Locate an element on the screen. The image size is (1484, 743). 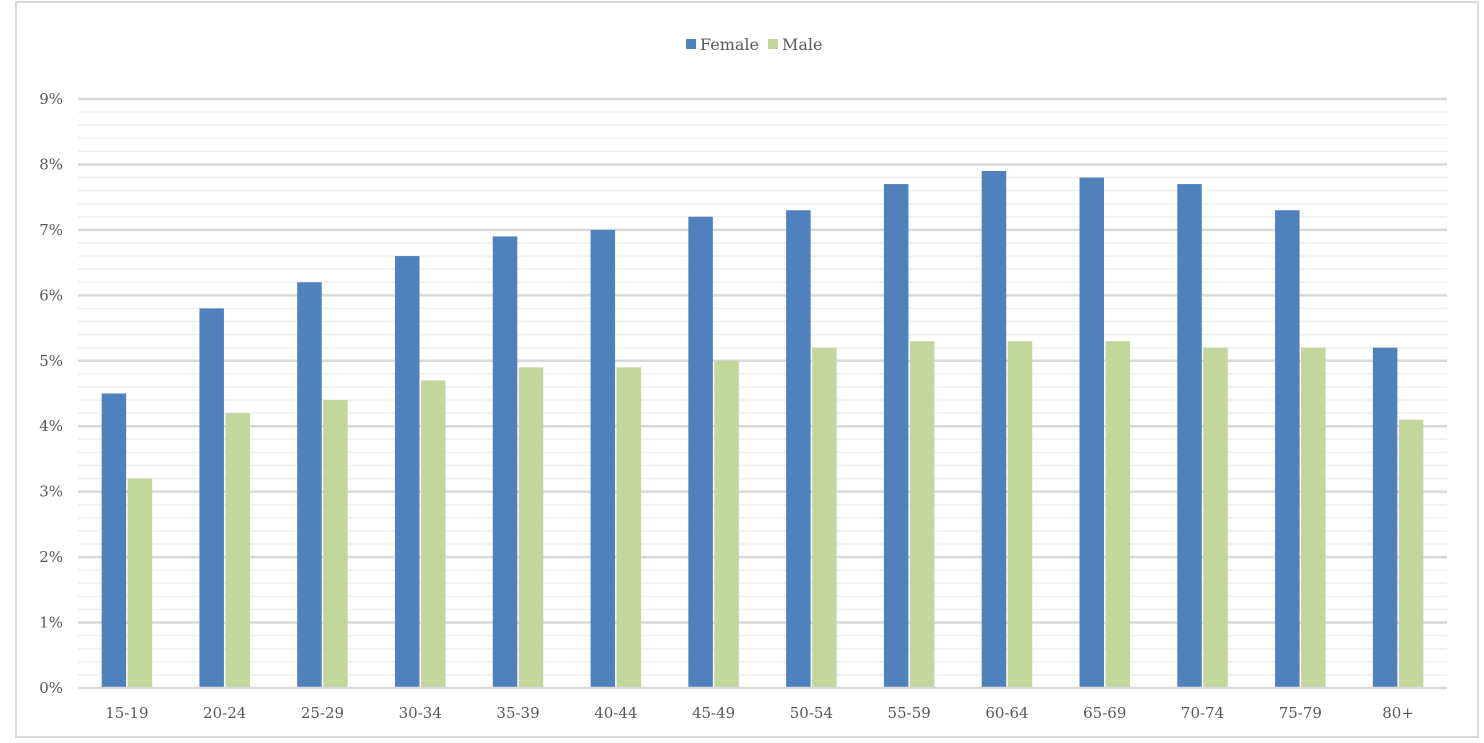
legend: Female Male is located at coordinates (754, 44).